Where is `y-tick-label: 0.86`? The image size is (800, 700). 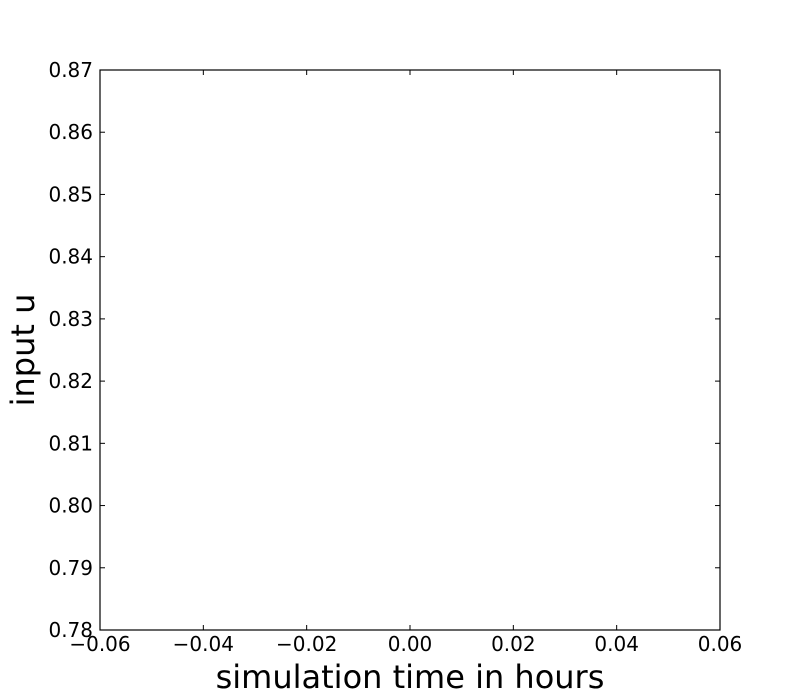 y-tick-label: 0.86 is located at coordinates (70, 132).